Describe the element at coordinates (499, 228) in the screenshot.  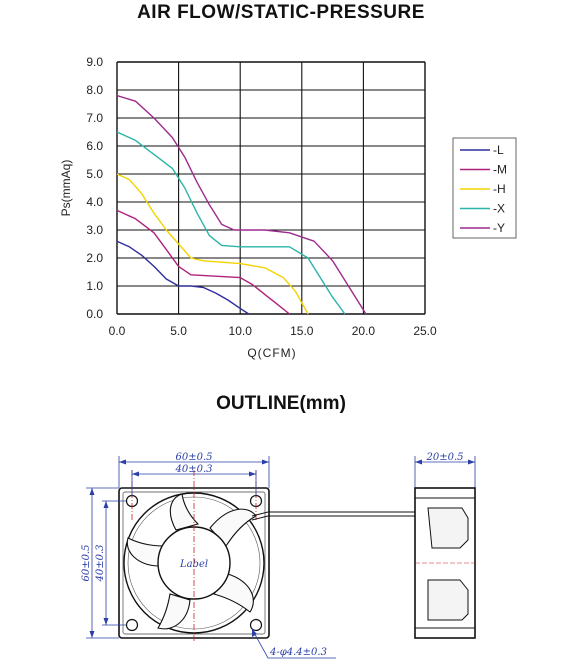
I see `legend-label-Y: -Y` at that location.